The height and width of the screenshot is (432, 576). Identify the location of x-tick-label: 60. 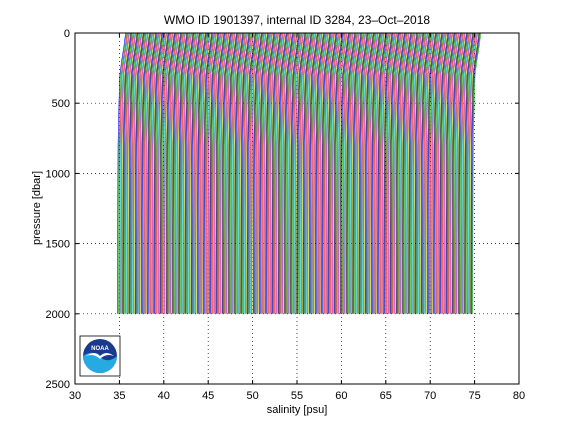
(341, 396).